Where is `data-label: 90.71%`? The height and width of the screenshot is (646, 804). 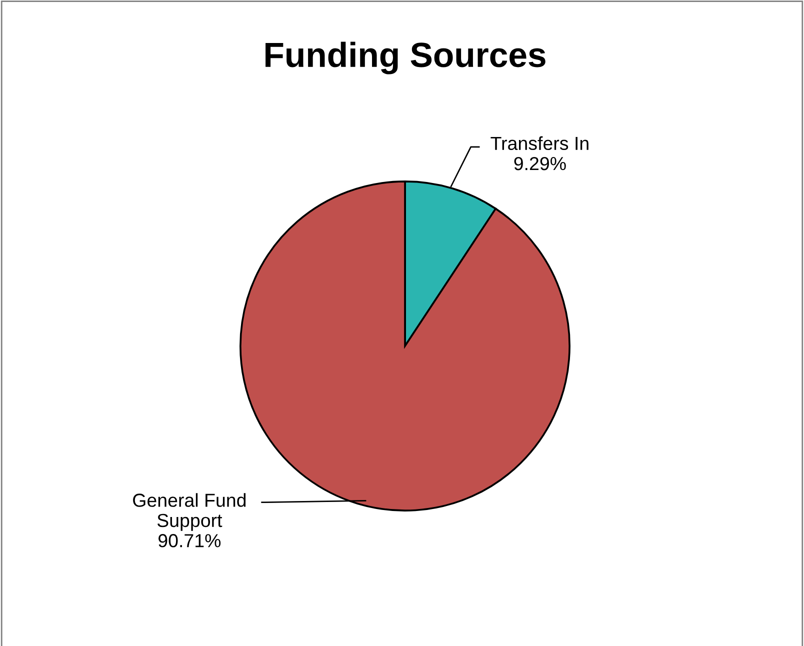
data-label: 90.71% is located at coordinates (189, 541).